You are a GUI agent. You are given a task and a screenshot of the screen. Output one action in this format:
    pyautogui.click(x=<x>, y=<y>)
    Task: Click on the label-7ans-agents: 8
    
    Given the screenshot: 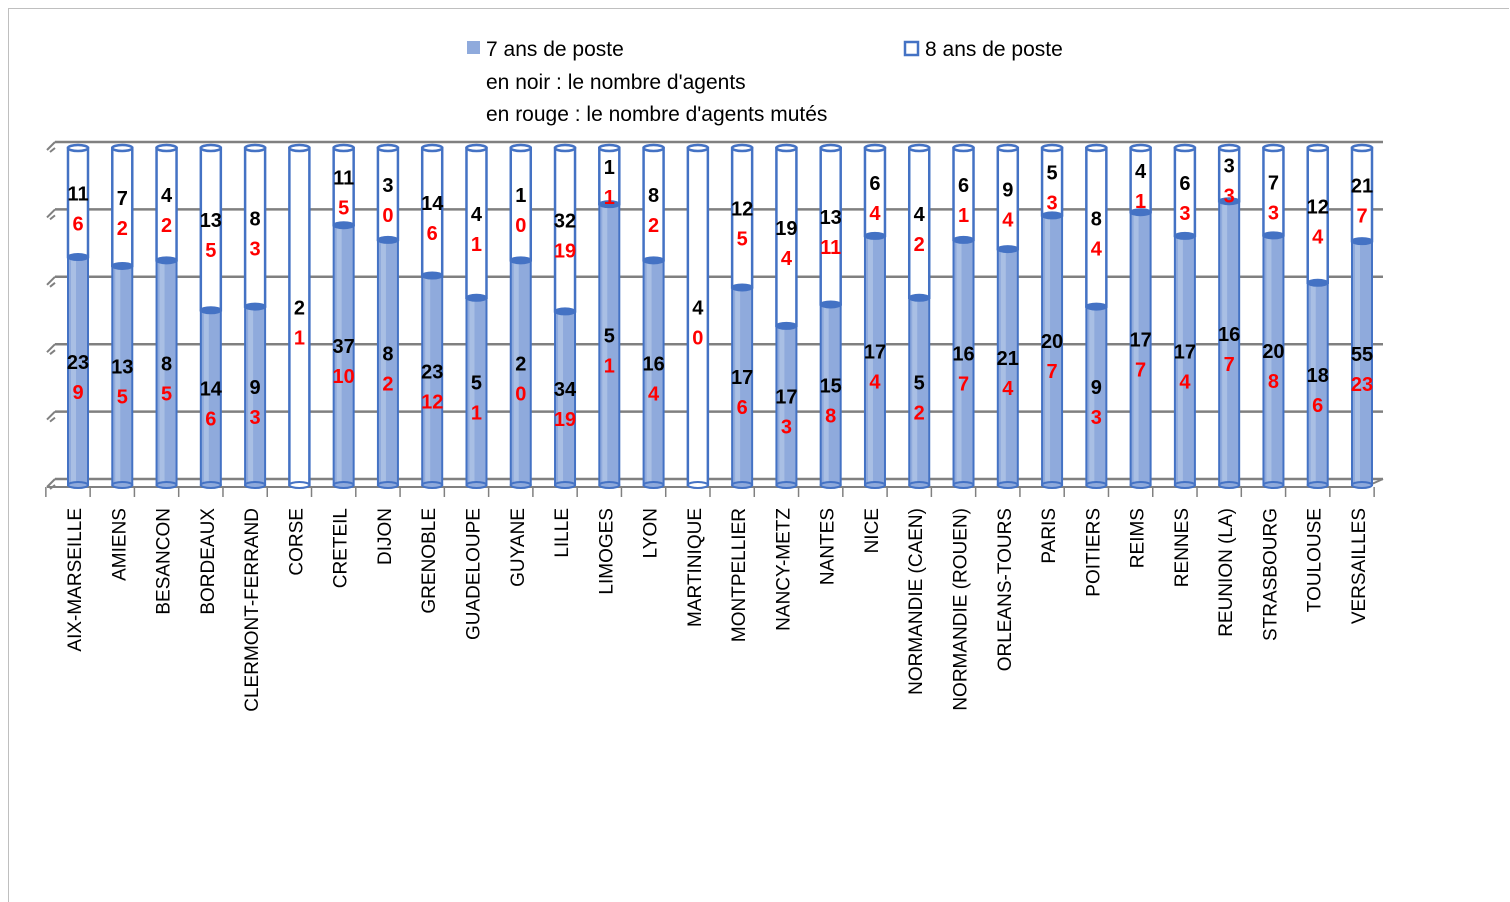 What is the action you would take?
    pyautogui.click(x=387, y=354)
    